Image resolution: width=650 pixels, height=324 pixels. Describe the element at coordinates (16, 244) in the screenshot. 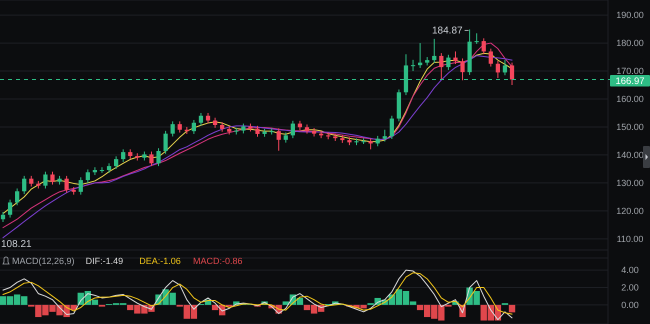

I see `annotation: 108.21` at that location.